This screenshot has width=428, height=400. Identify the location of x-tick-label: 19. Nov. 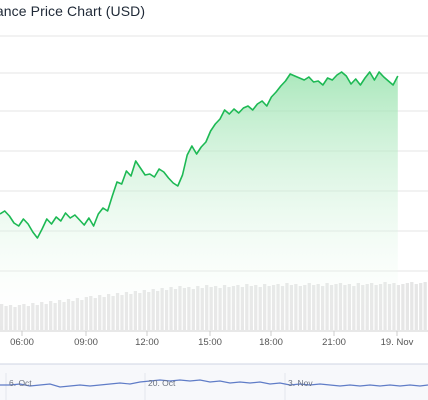
(397, 342).